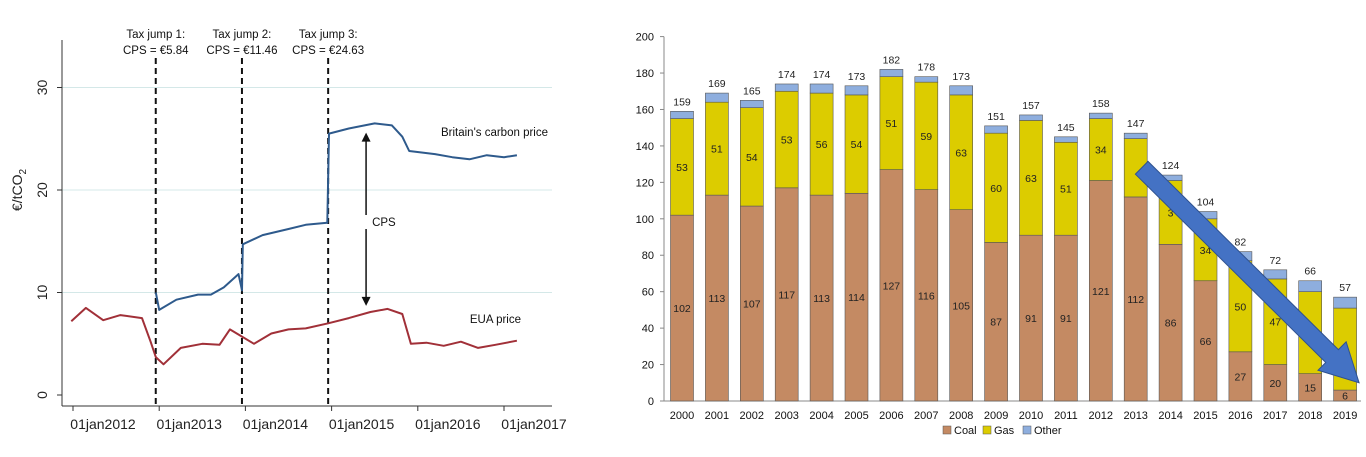 The image size is (1366, 457). I want to click on x-tick-label: 2013, so click(1135, 416).